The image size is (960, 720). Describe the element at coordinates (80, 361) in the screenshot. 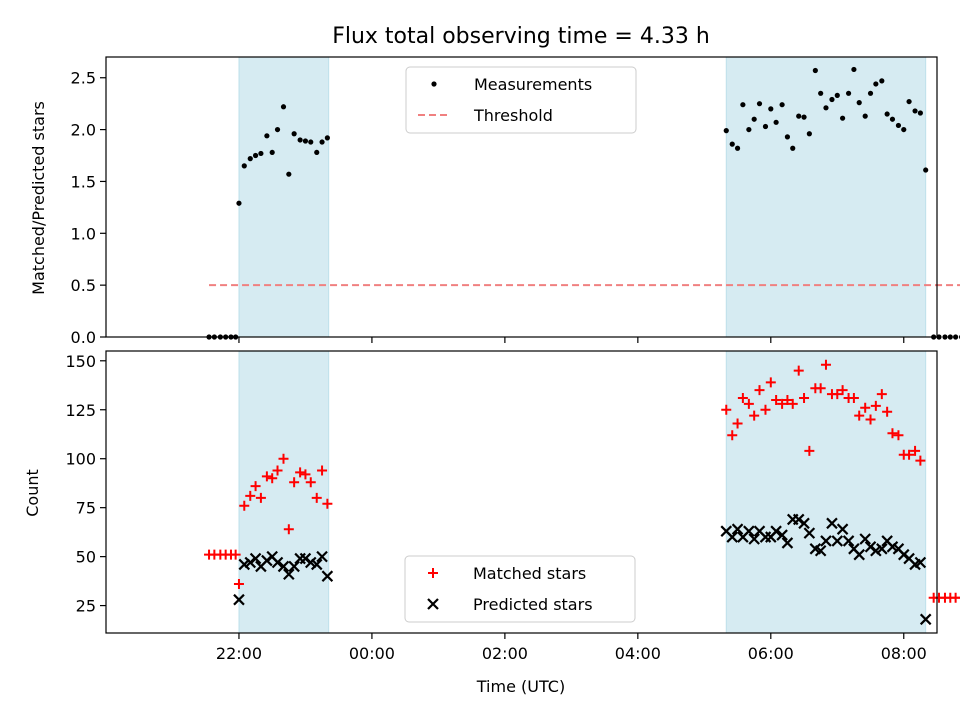

I see `bottom-y-tick-label-5: 150` at that location.